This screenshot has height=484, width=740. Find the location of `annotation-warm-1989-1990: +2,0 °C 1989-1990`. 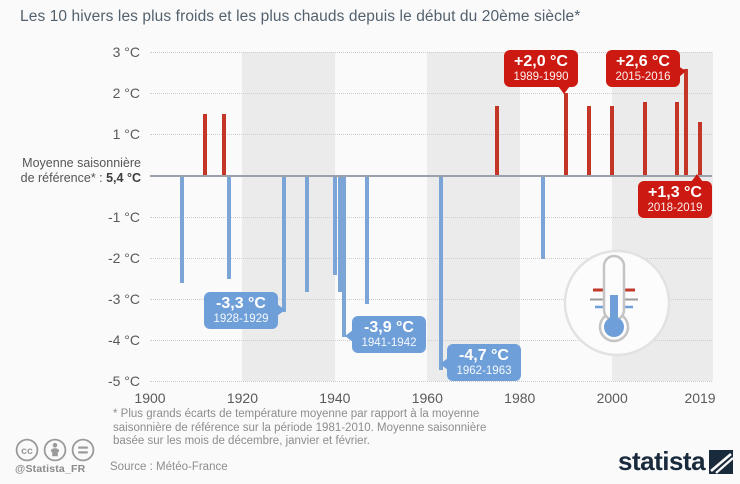

annotation-warm-1989-1990: +2,0 °C 1989-1990 is located at coordinates (541, 72).